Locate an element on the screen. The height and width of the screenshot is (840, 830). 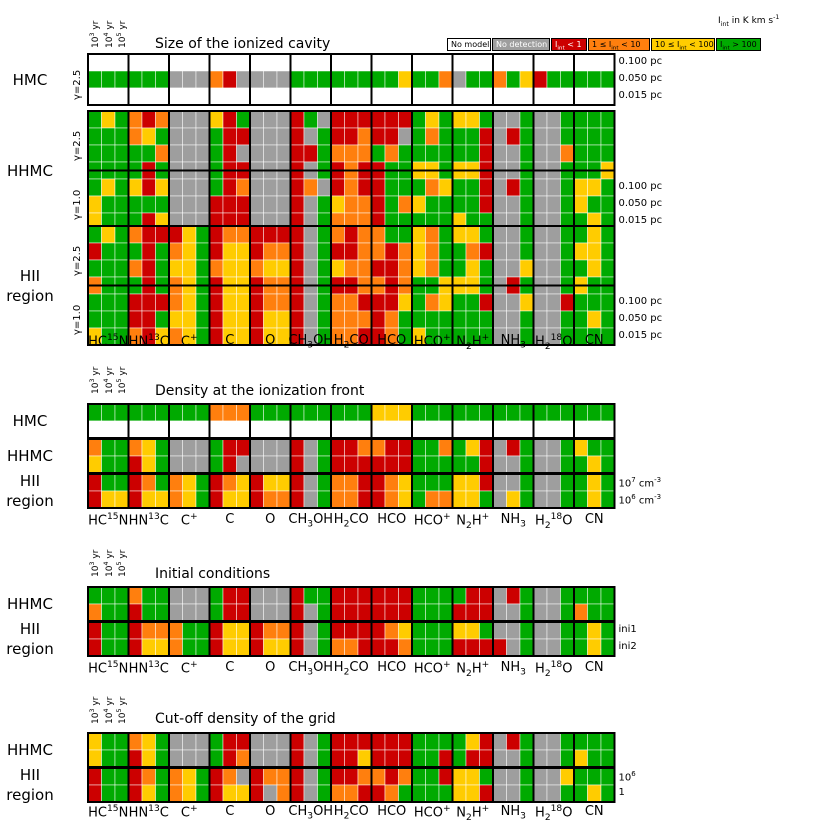
legend-title: Iint in K km s-1 is located at coordinates (749, 21).